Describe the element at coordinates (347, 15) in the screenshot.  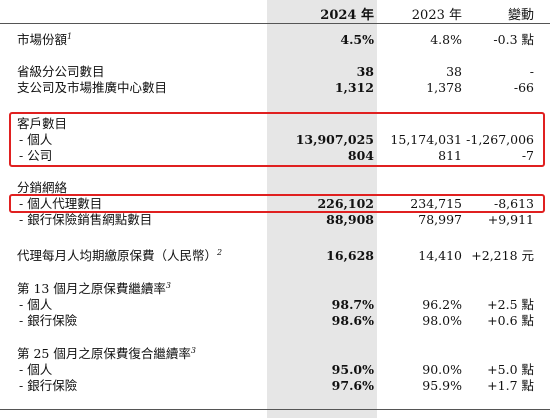
I see `header-2024: 2024 年` at that location.